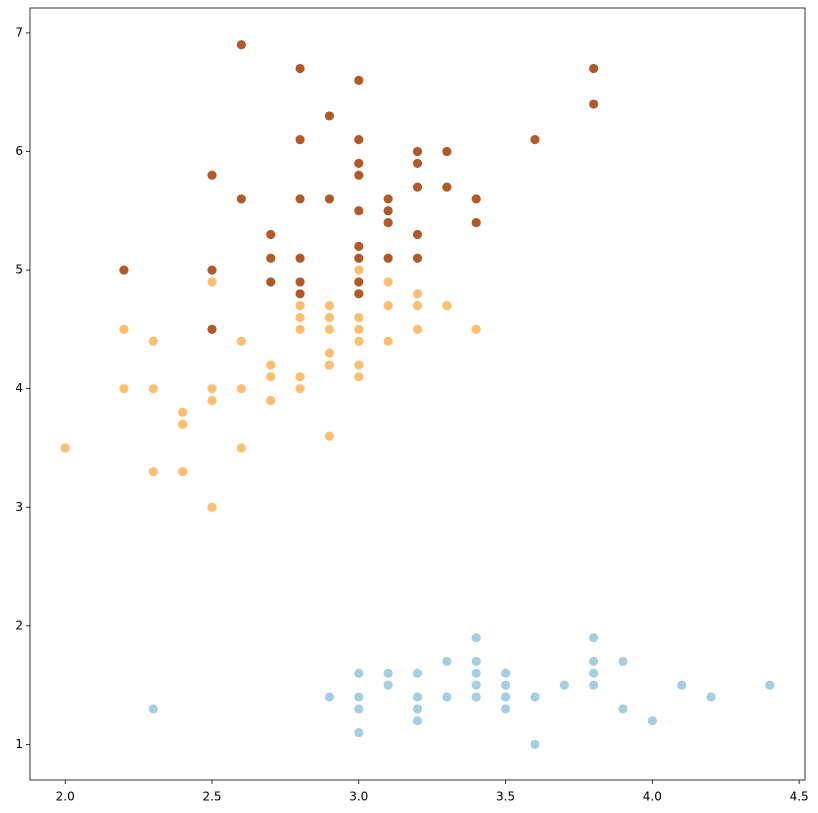 The width and height of the screenshot is (818, 813). Describe the element at coordinates (19, 744) in the screenshot. I see `y-tick-label: 1` at that location.